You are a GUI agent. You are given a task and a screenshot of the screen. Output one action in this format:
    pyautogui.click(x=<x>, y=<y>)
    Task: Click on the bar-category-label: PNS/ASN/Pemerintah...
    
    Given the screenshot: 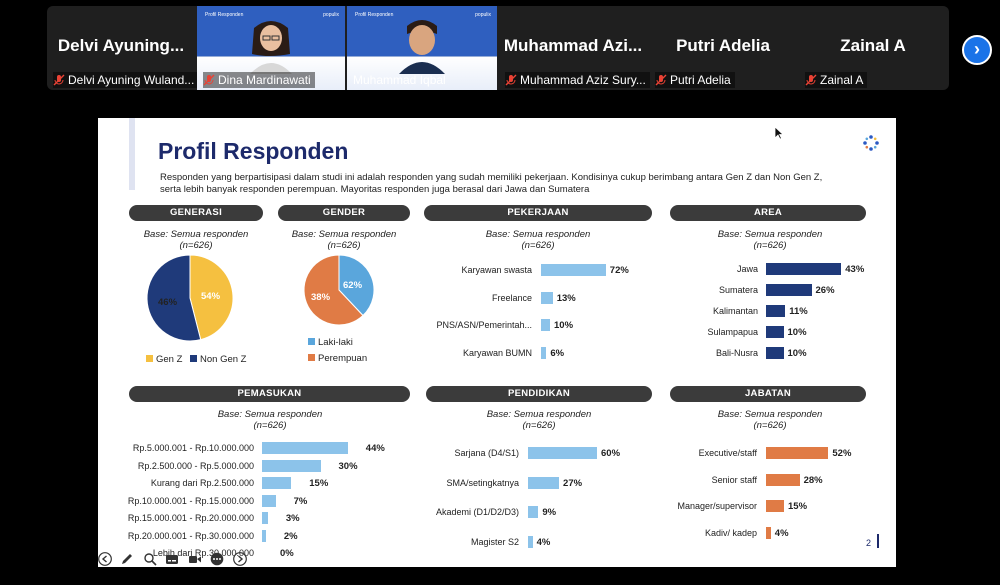 What is the action you would take?
    pyautogui.click(x=484, y=325)
    